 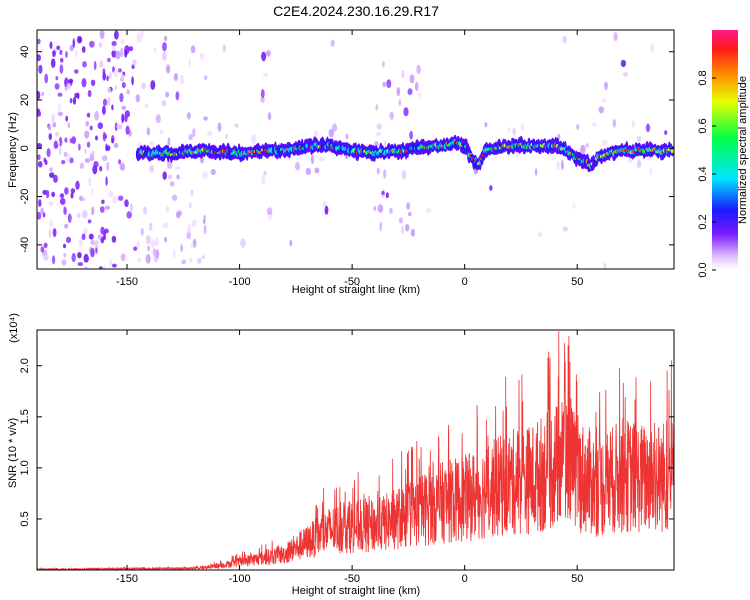 I want to click on x-tick-label: 0, so click(x=465, y=579).